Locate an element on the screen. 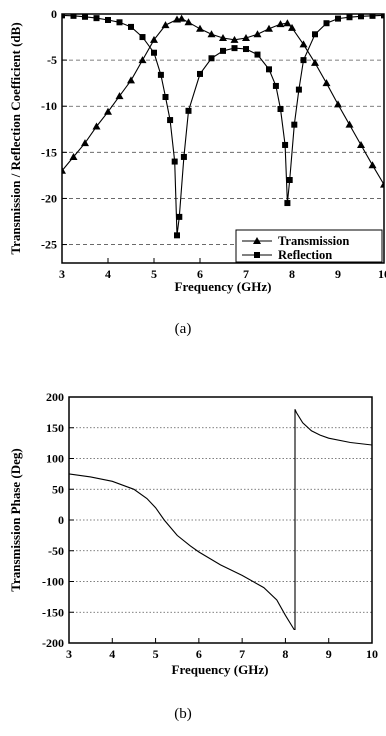  legend-box is located at coordinates (309, 246).